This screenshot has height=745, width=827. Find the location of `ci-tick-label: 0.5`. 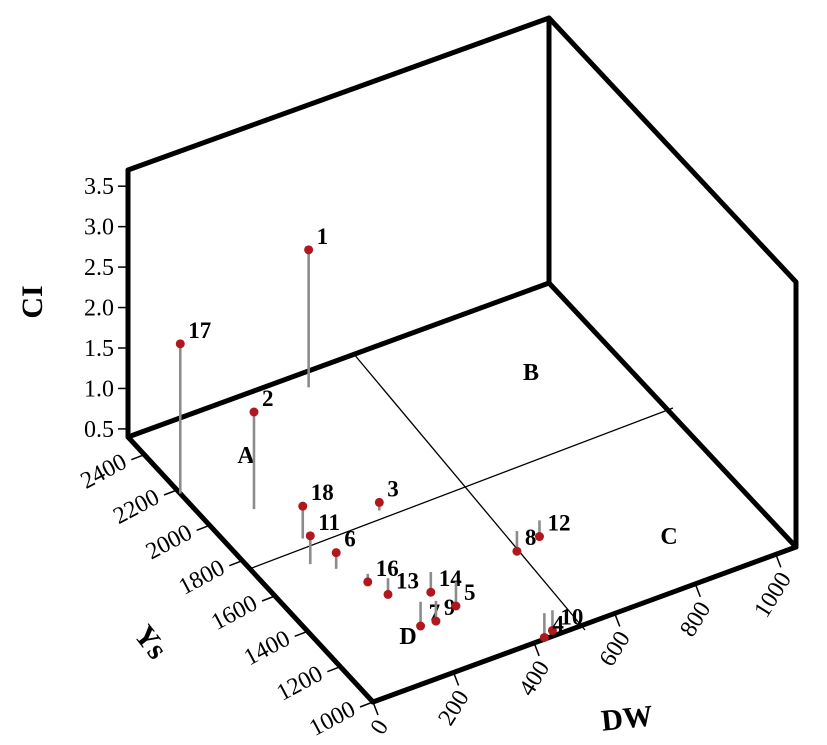

ci-tick-label: 0.5 is located at coordinates (99, 430).